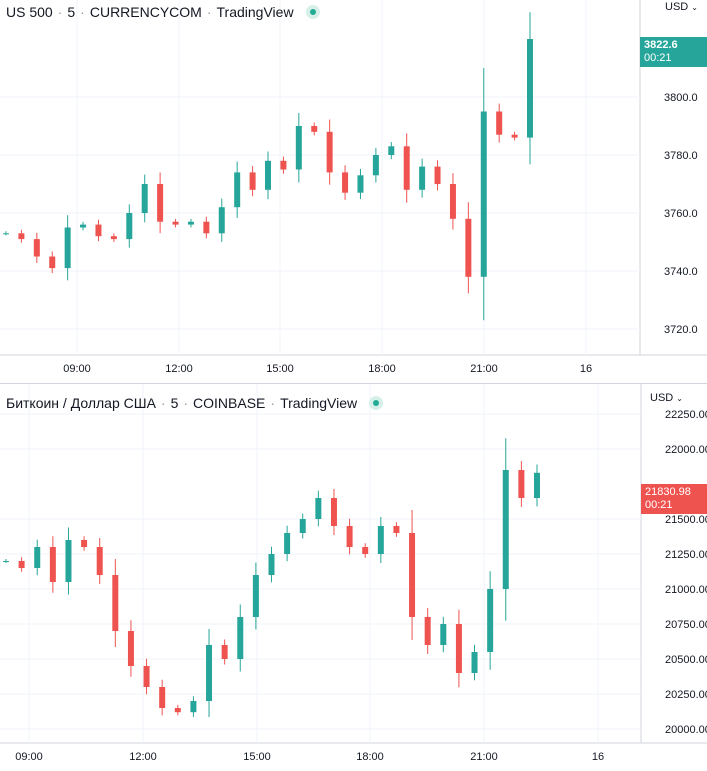 This screenshot has width=707, height=771. Describe the element at coordinates (29, 757) in the screenshot. I see `x-tick-label: 09:00` at that location.